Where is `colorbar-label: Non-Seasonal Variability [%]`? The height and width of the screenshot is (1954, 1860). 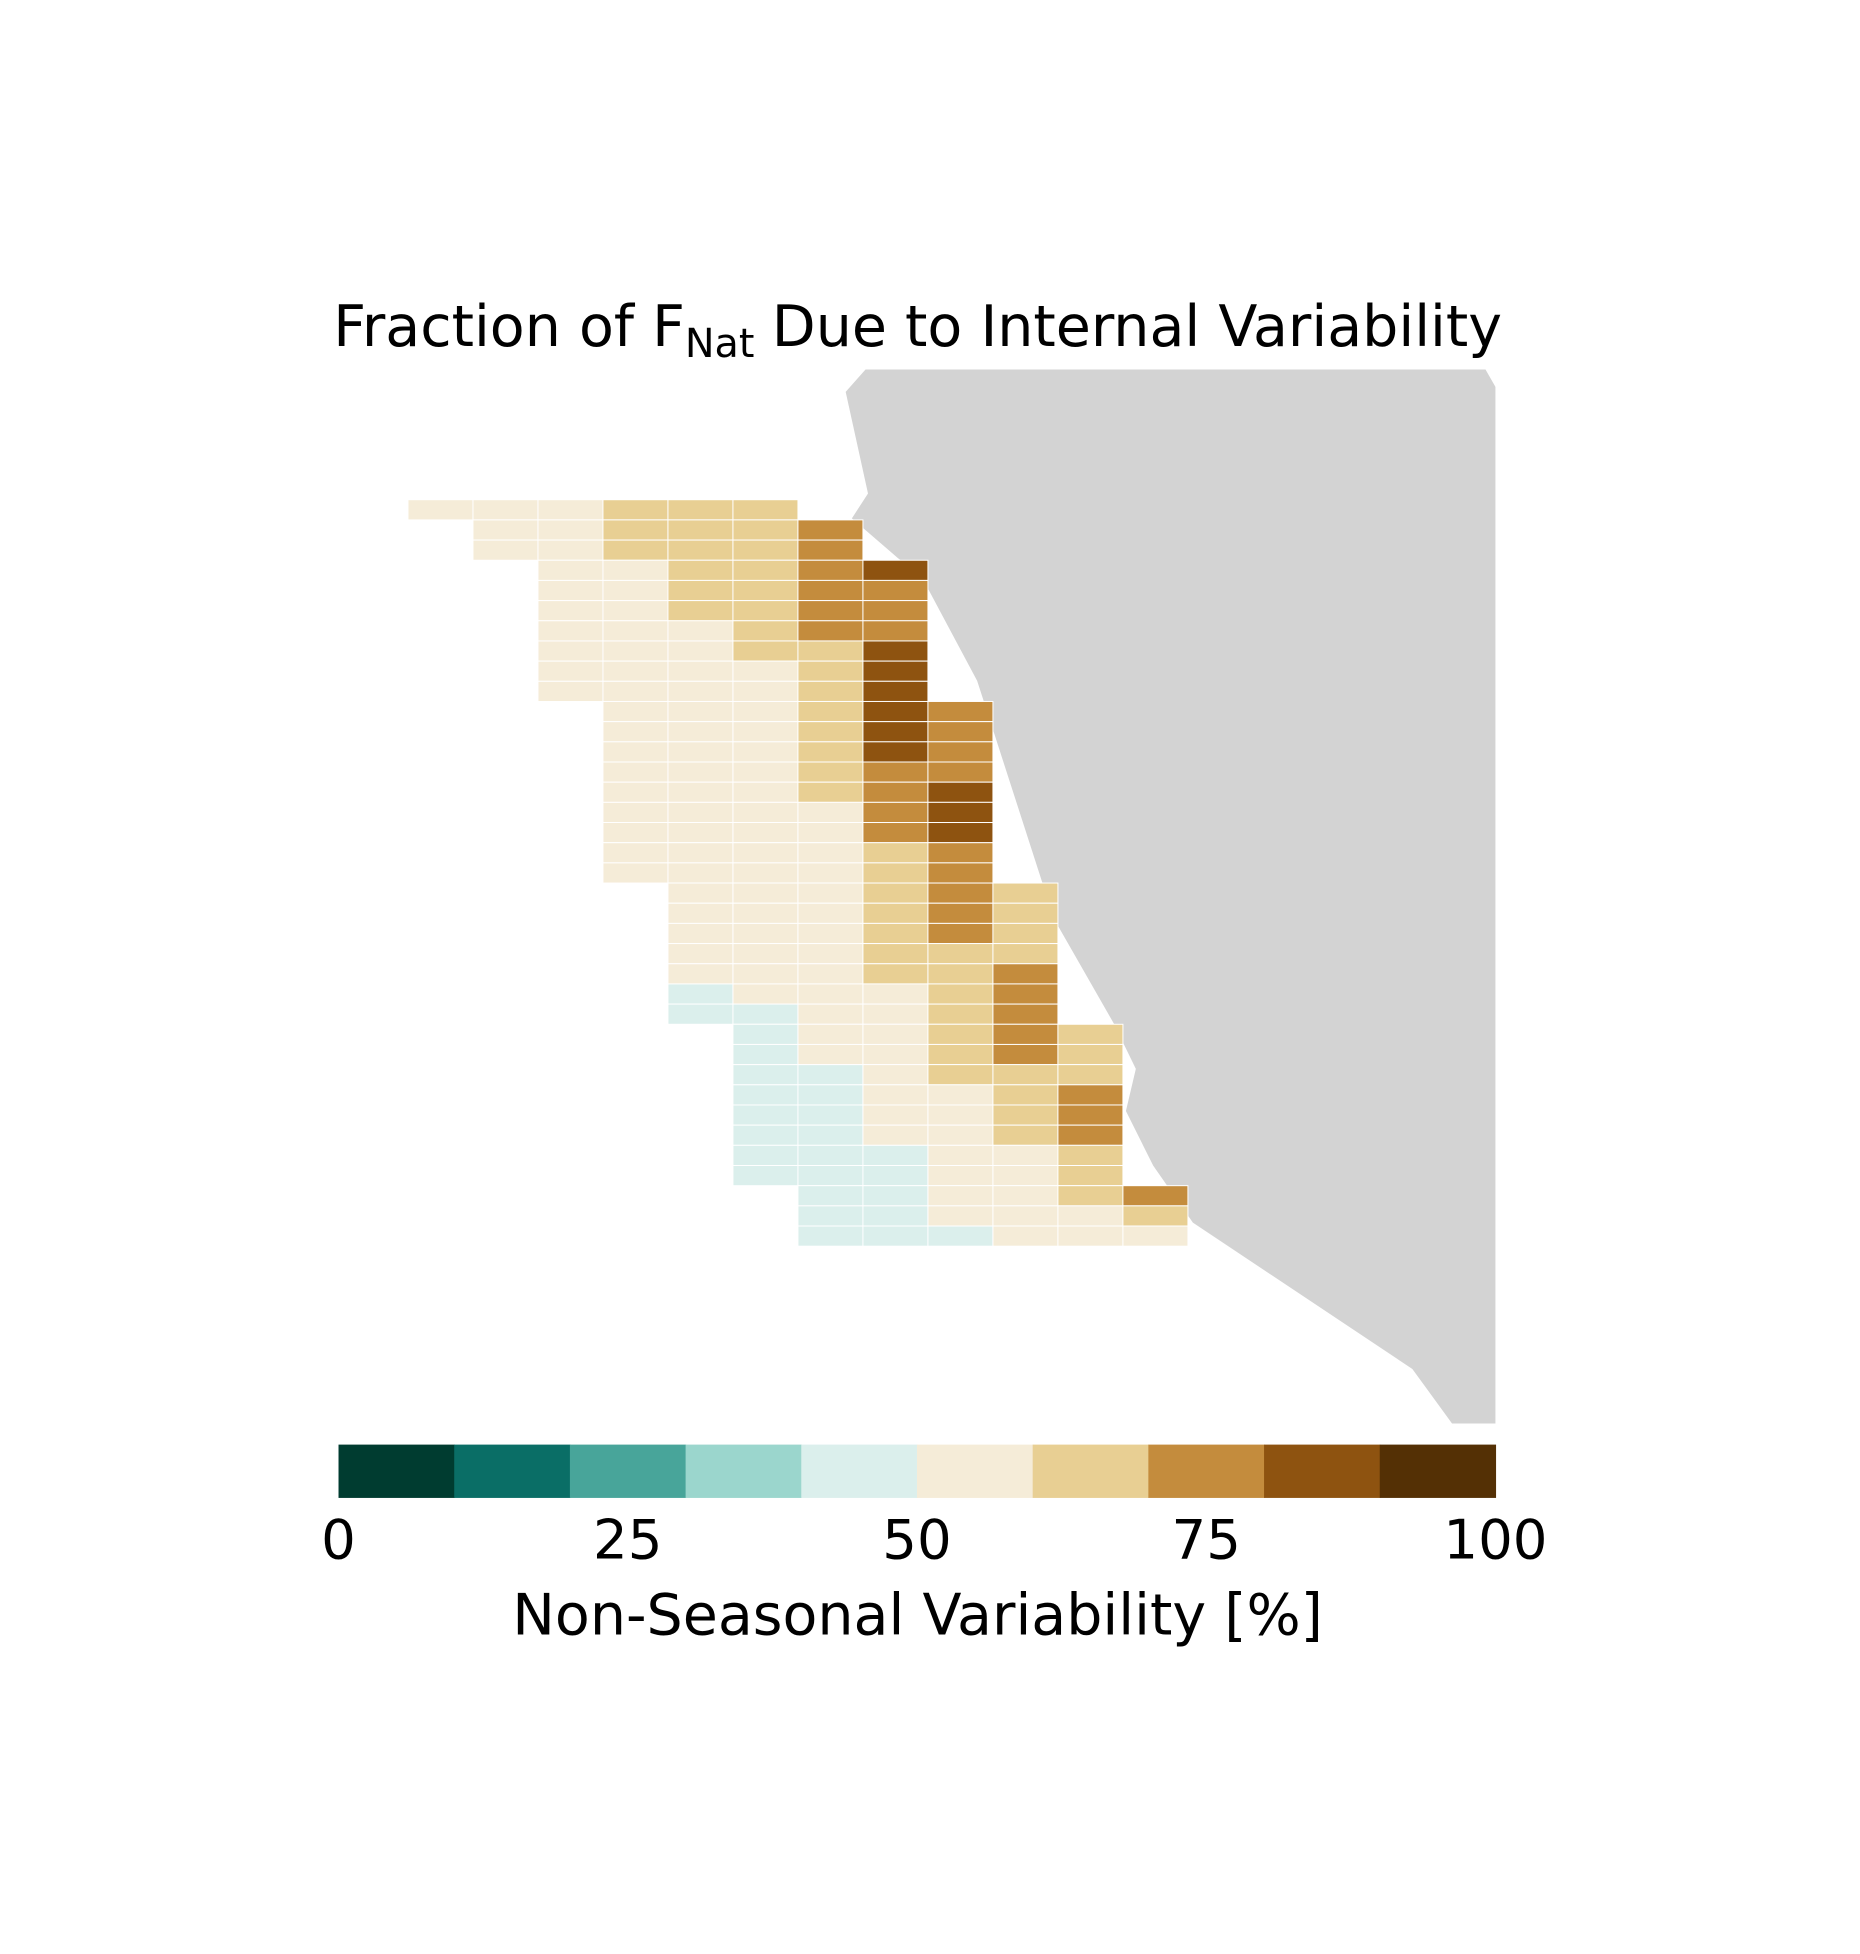 colorbar-label: Non-Seasonal Variability [%] is located at coordinates (917, 1615).